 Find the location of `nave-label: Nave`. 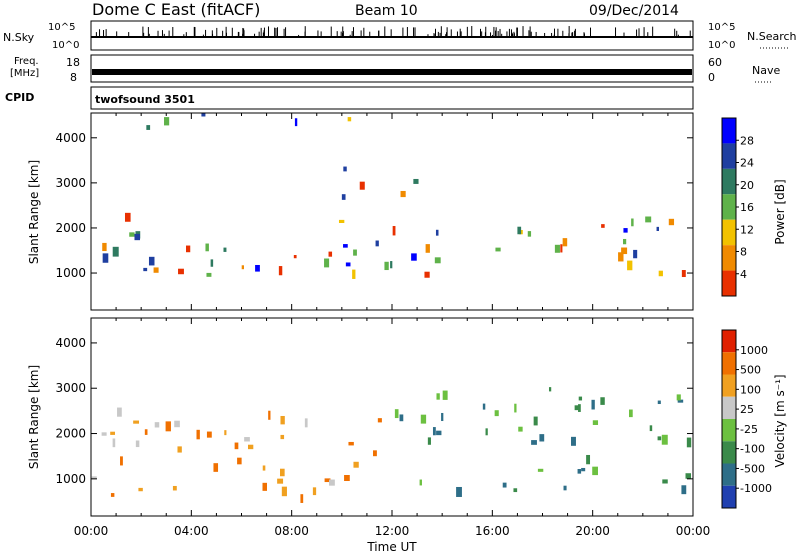

nave-label: Nave is located at coordinates (766, 70).